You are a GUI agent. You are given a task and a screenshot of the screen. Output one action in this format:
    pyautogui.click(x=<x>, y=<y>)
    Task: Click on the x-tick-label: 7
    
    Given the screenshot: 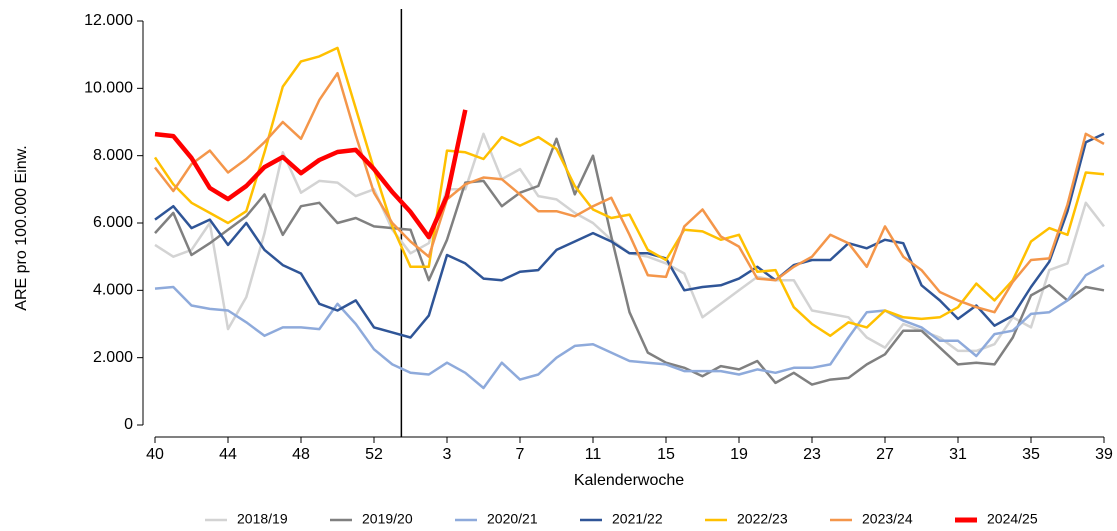 What is the action you would take?
    pyautogui.click(x=520, y=454)
    